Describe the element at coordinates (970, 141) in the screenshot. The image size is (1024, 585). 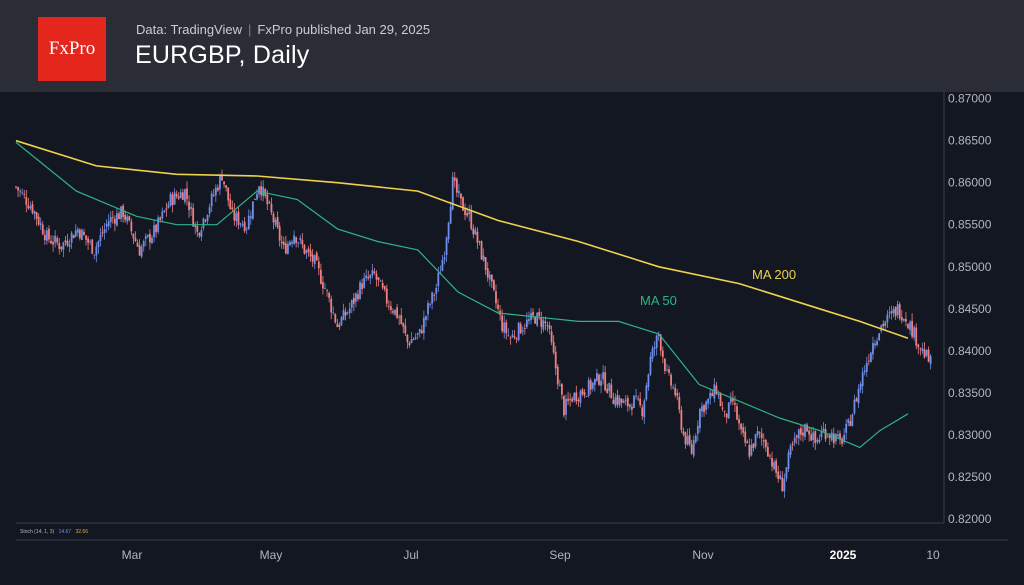
I see `price-tick-label: 0.86500` at that location.